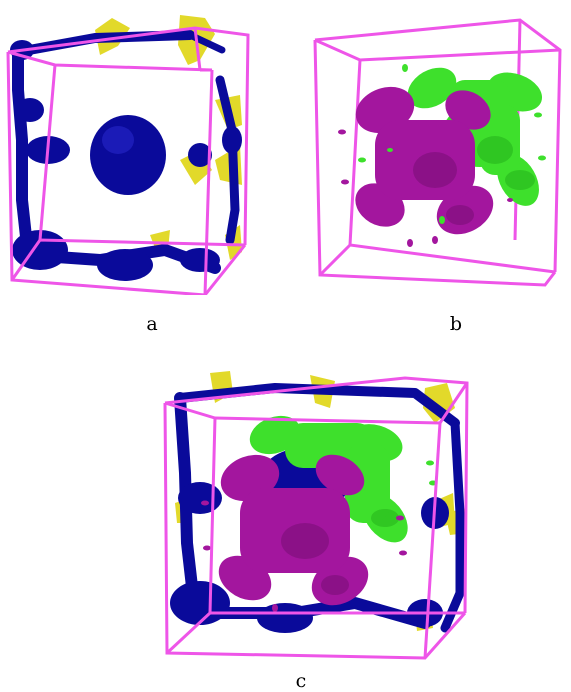 This screenshot has width=571, height=692. What do you see at coordinates (152, 324) in the screenshot?
I see `caption-a: a` at bounding box center [152, 324].